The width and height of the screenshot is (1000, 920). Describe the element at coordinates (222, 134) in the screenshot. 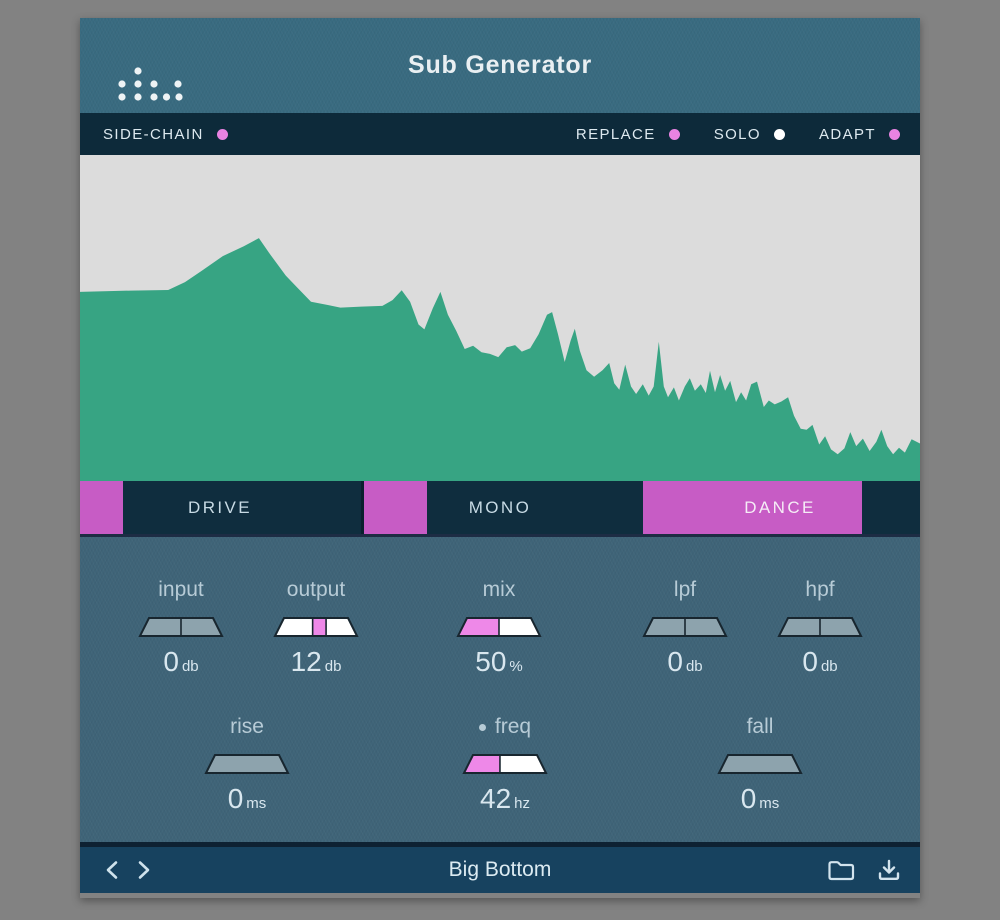

I see `side-chain-indicator-dot` at that location.